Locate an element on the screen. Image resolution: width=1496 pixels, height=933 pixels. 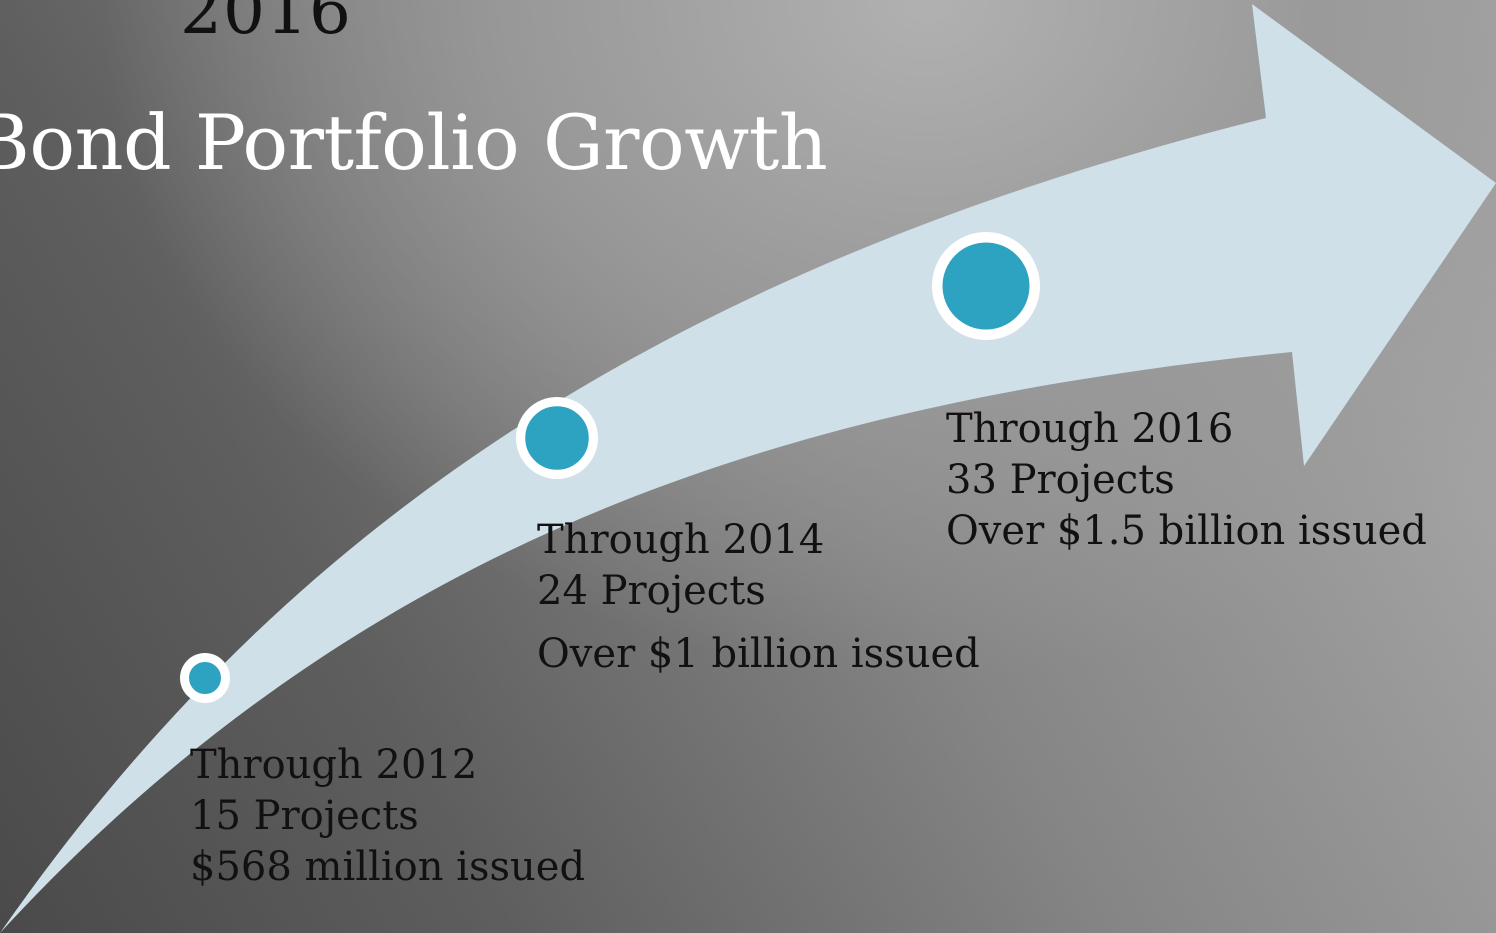
milestone-period: Through 2016 is located at coordinates (1090, 429).